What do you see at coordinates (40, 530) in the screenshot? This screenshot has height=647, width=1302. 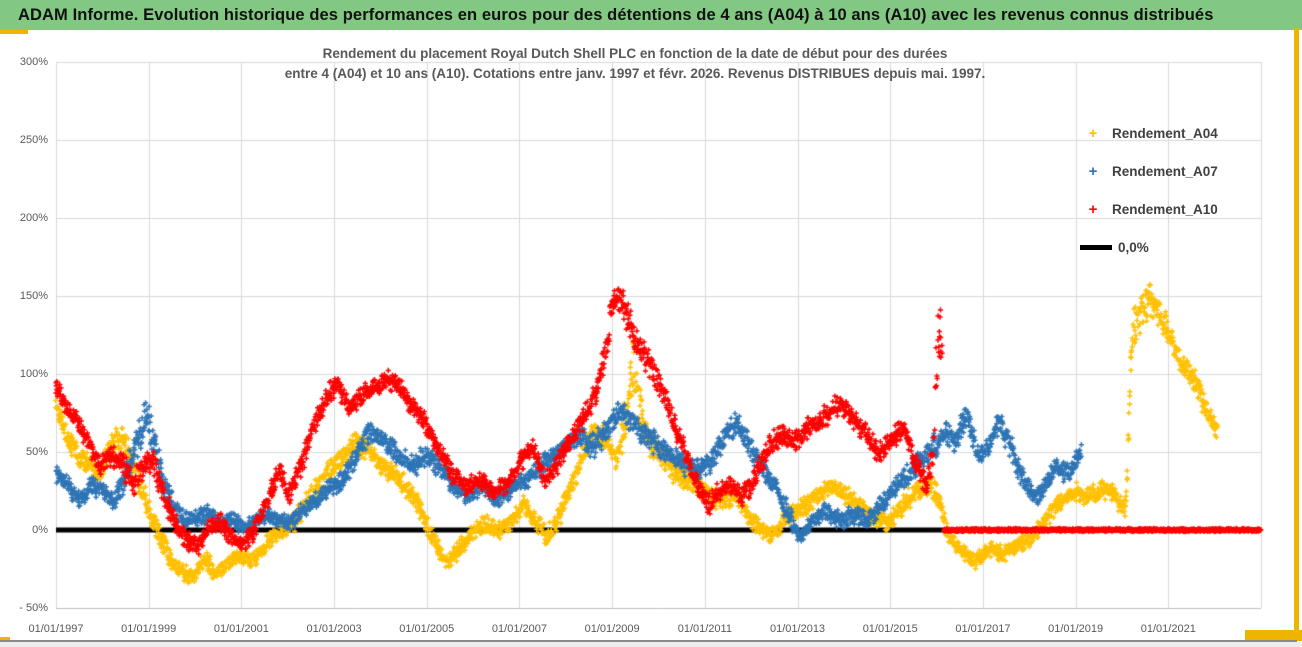 I see `y-tick-label: 0%` at bounding box center [40, 530].